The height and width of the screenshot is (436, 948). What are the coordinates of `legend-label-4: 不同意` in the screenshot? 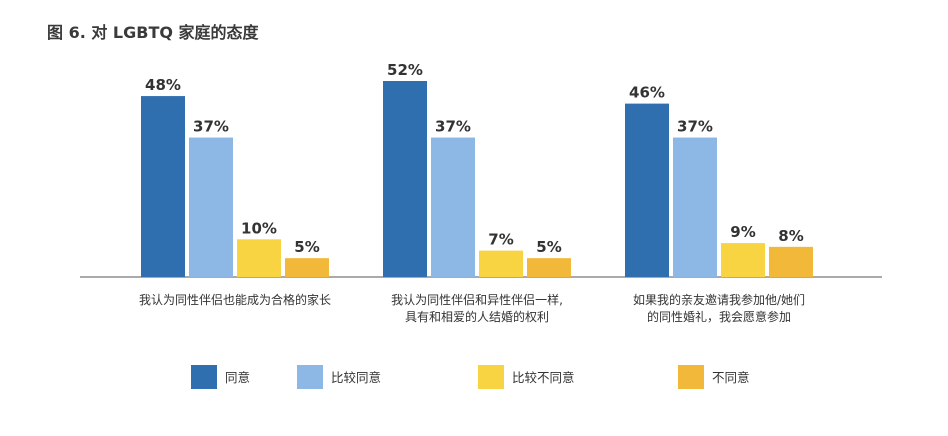 It's located at (731, 377).